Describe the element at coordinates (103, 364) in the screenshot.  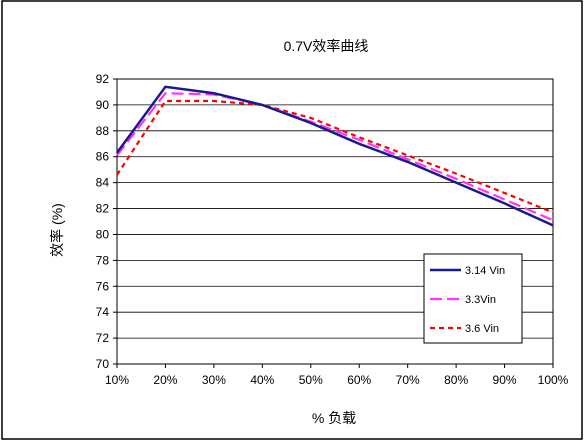
I see `y-tick-label: 70` at that location.